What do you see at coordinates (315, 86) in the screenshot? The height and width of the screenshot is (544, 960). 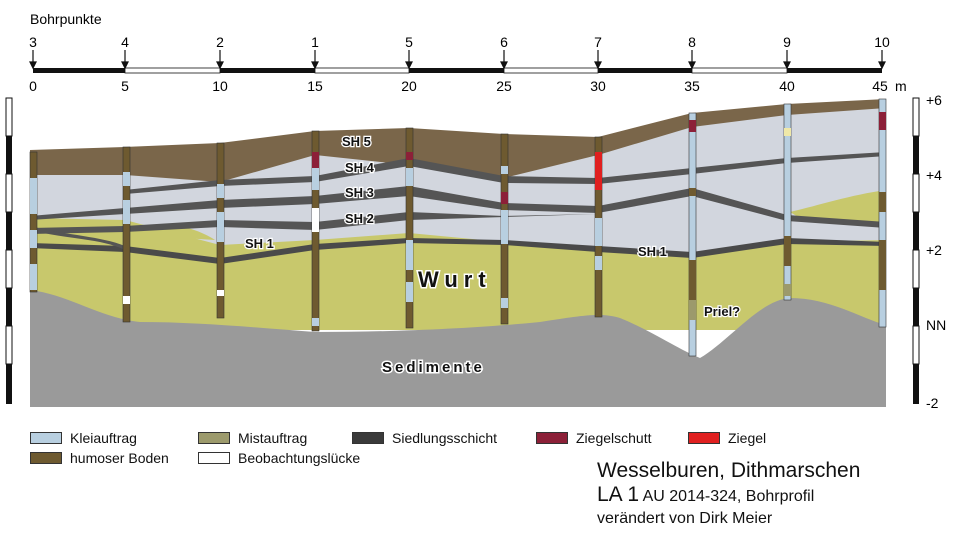 I see `distance-tick-label: 15` at bounding box center [315, 86].